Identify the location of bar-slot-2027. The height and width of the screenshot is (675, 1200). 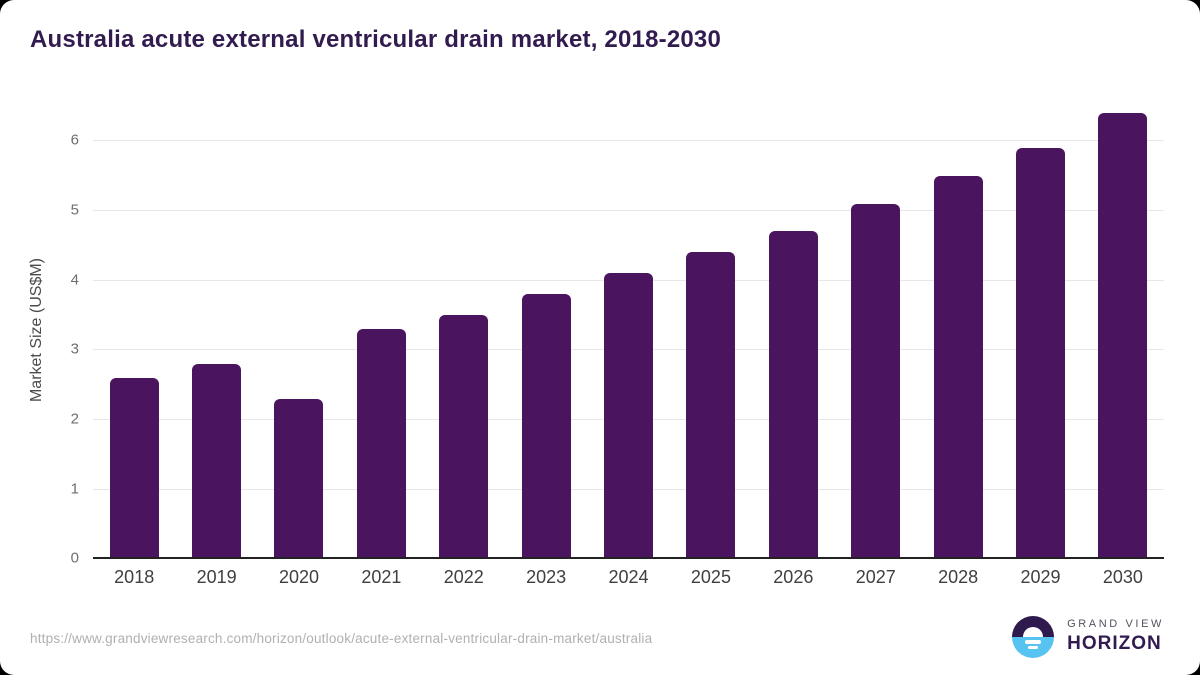
(876, 329).